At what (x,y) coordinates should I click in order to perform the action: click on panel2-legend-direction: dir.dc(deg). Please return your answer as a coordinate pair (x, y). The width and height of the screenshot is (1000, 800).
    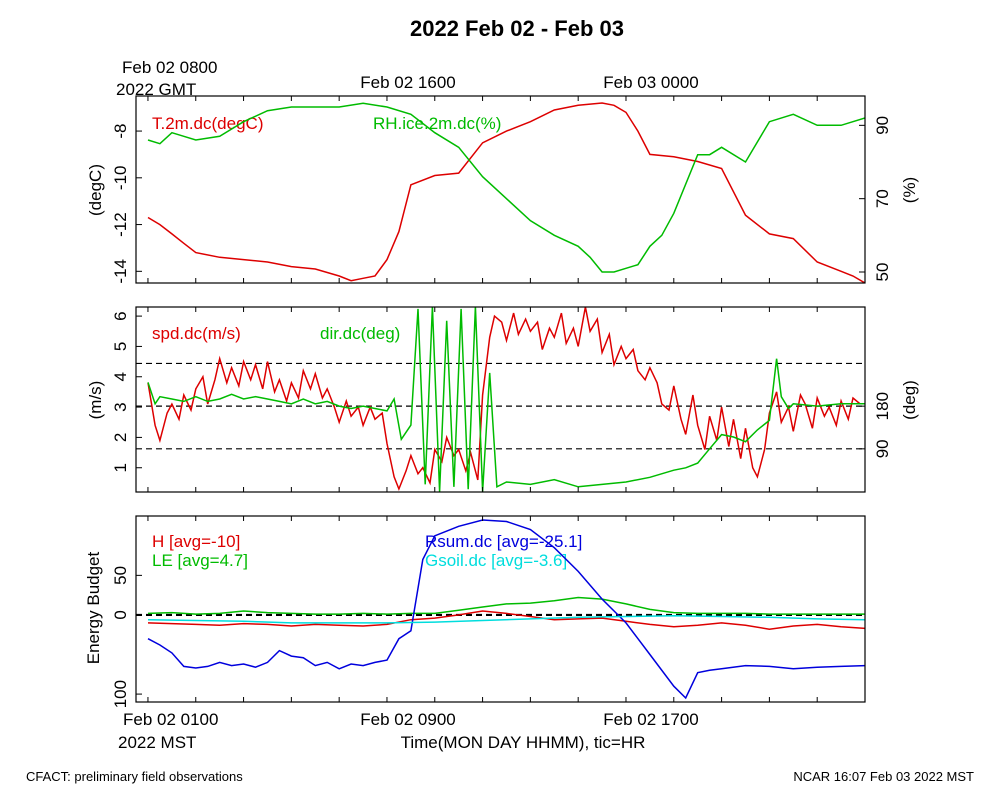
    Looking at the image, I should click on (360, 333).